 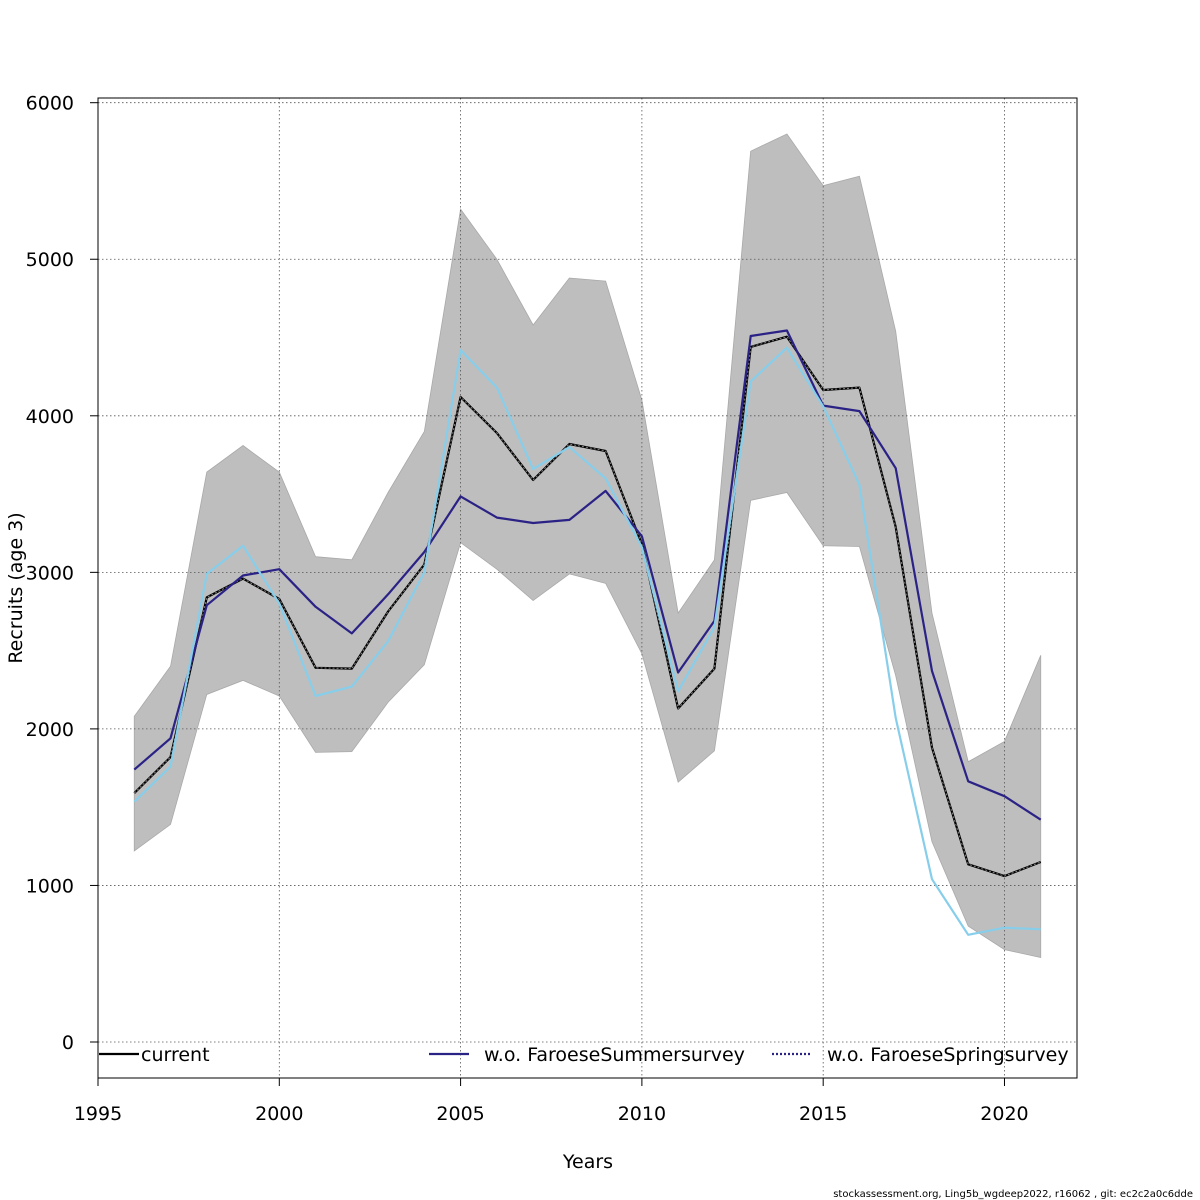 I want to click on legend-label-1: w.o. FaroeseSummersurvey, so click(x=614, y=1055).